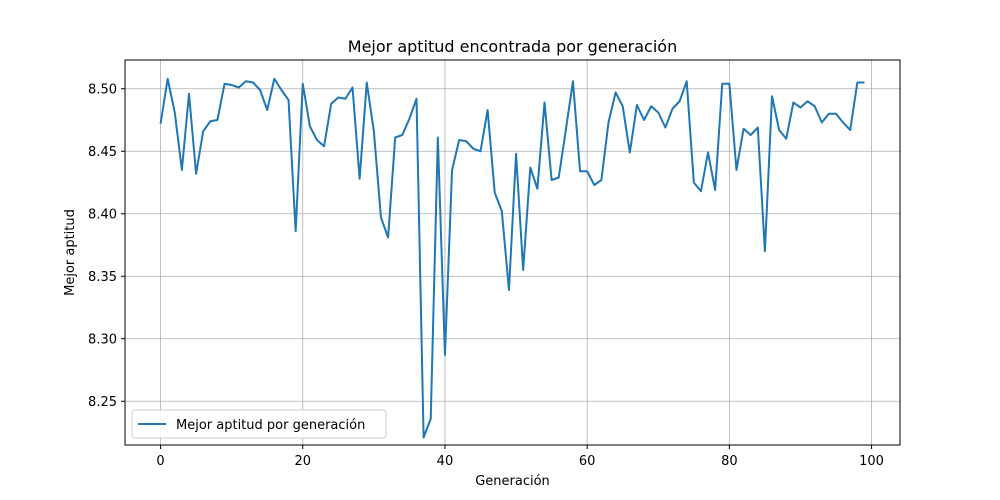 The height and width of the screenshot is (500, 1000). What do you see at coordinates (512, 481) in the screenshot?
I see `x-axis-label: Generación` at bounding box center [512, 481].